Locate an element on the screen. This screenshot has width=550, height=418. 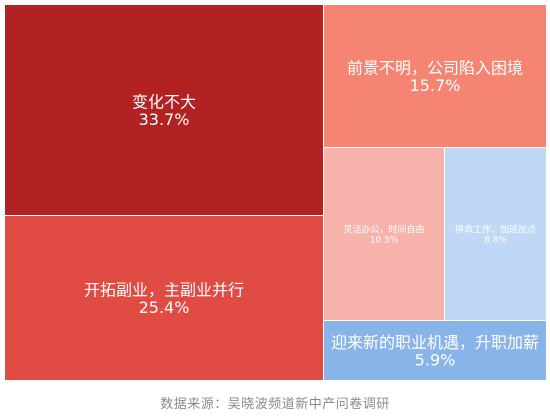
treemap-tile-label: 前景不明，公司陷入困境 is located at coordinates (435, 67).